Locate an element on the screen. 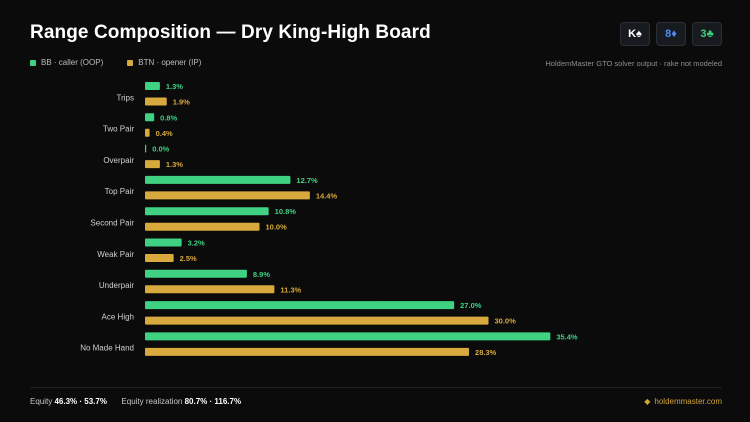 This screenshot has width=750, height=422. legend-item-btn: BTN · opener (IP) is located at coordinates (164, 62).